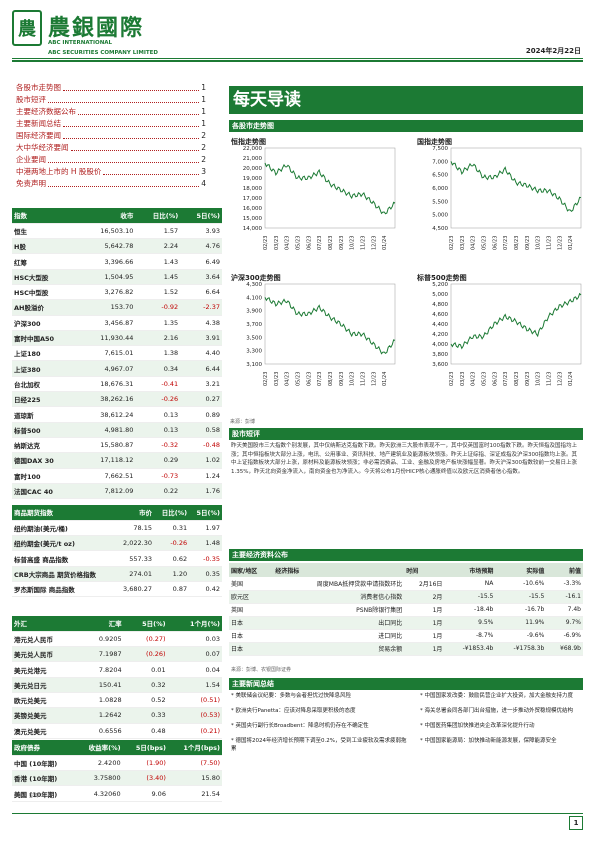 Image resolution: width=595 pixels, height=842 pixels. What do you see at coordinates (102, 731) in the screenshot?
I see `cell-value: 0.6556` at bounding box center [102, 731].